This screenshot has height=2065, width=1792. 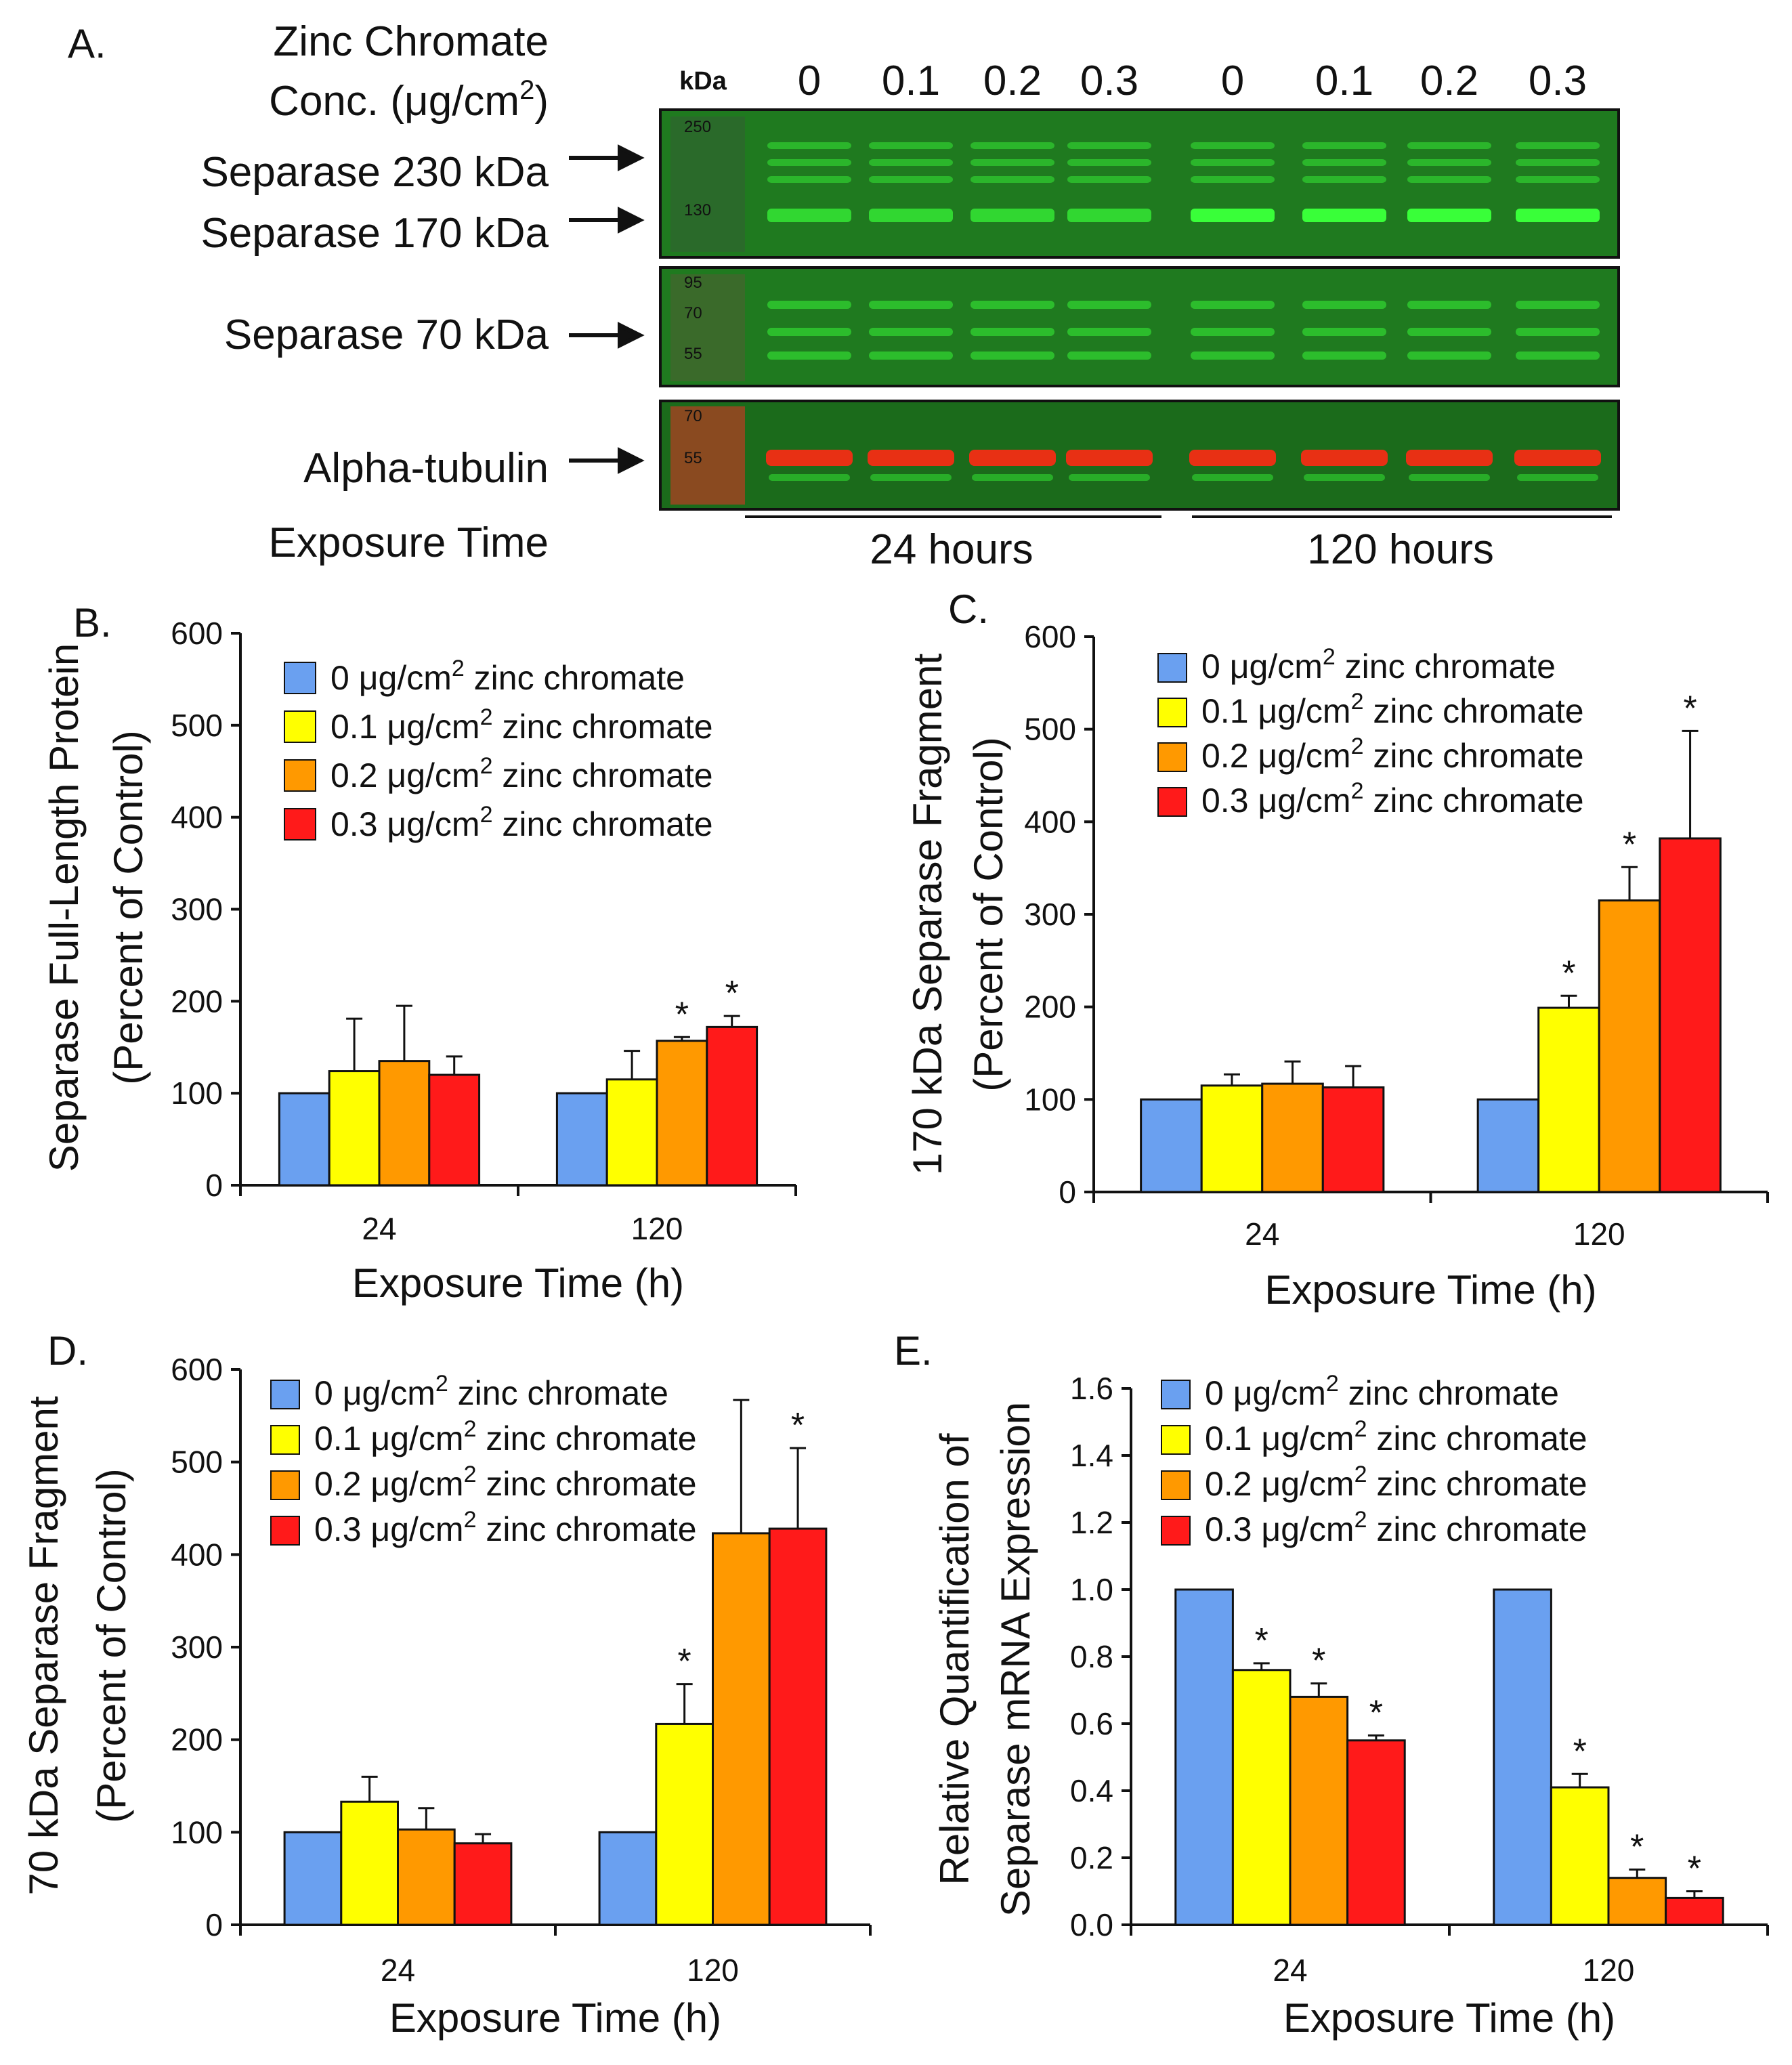 I want to click on y-axis-title: 170 kDa Separase Fragment, so click(x=927, y=914).